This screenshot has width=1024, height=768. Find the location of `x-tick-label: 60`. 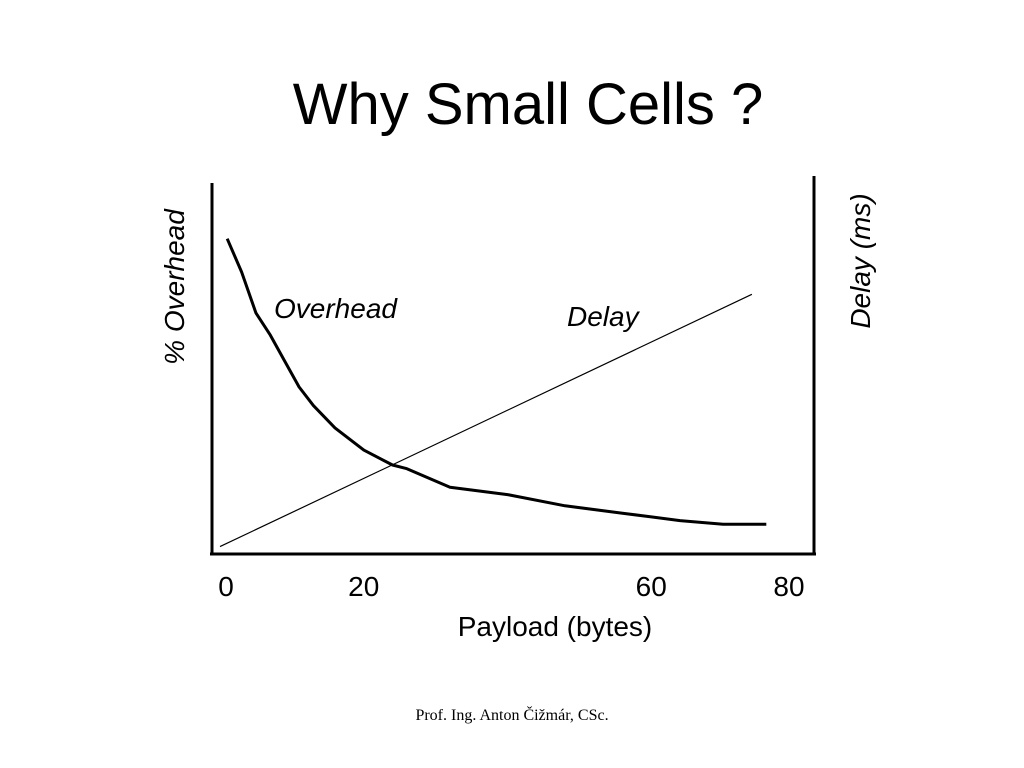

x-tick-label: 60 is located at coordinates (651, 586).